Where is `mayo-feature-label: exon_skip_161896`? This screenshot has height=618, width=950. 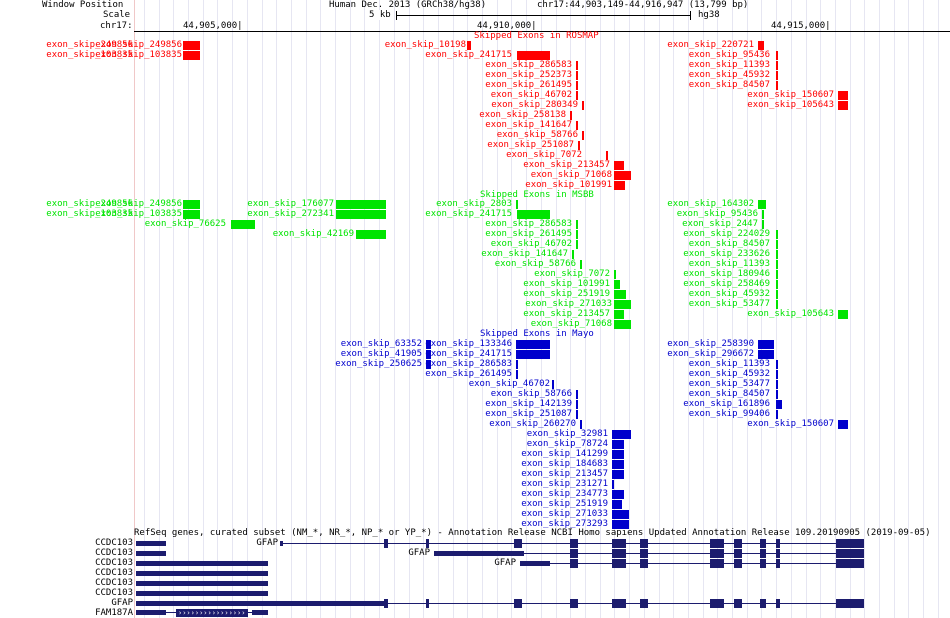
mayo-feature-label: exon_skip_161896 is located at coordinates (726, 404).